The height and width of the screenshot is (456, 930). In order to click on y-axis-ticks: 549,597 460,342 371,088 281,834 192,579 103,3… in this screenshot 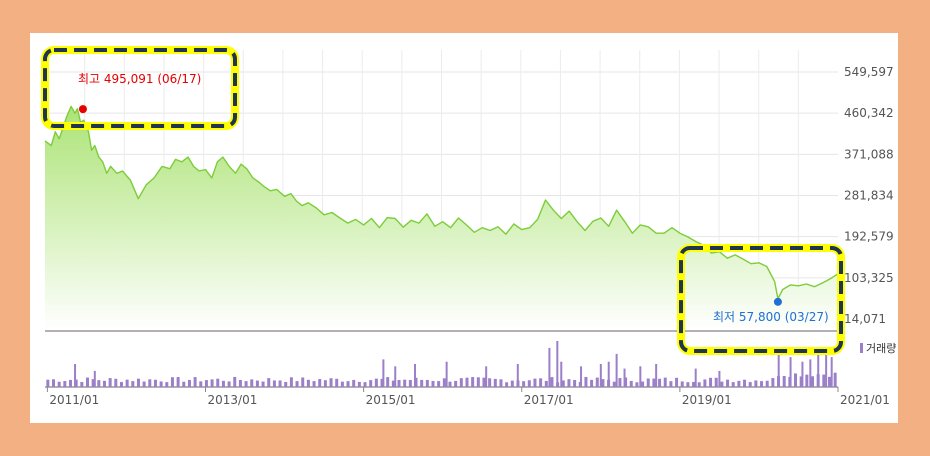, I will do `click(869, 195)`.